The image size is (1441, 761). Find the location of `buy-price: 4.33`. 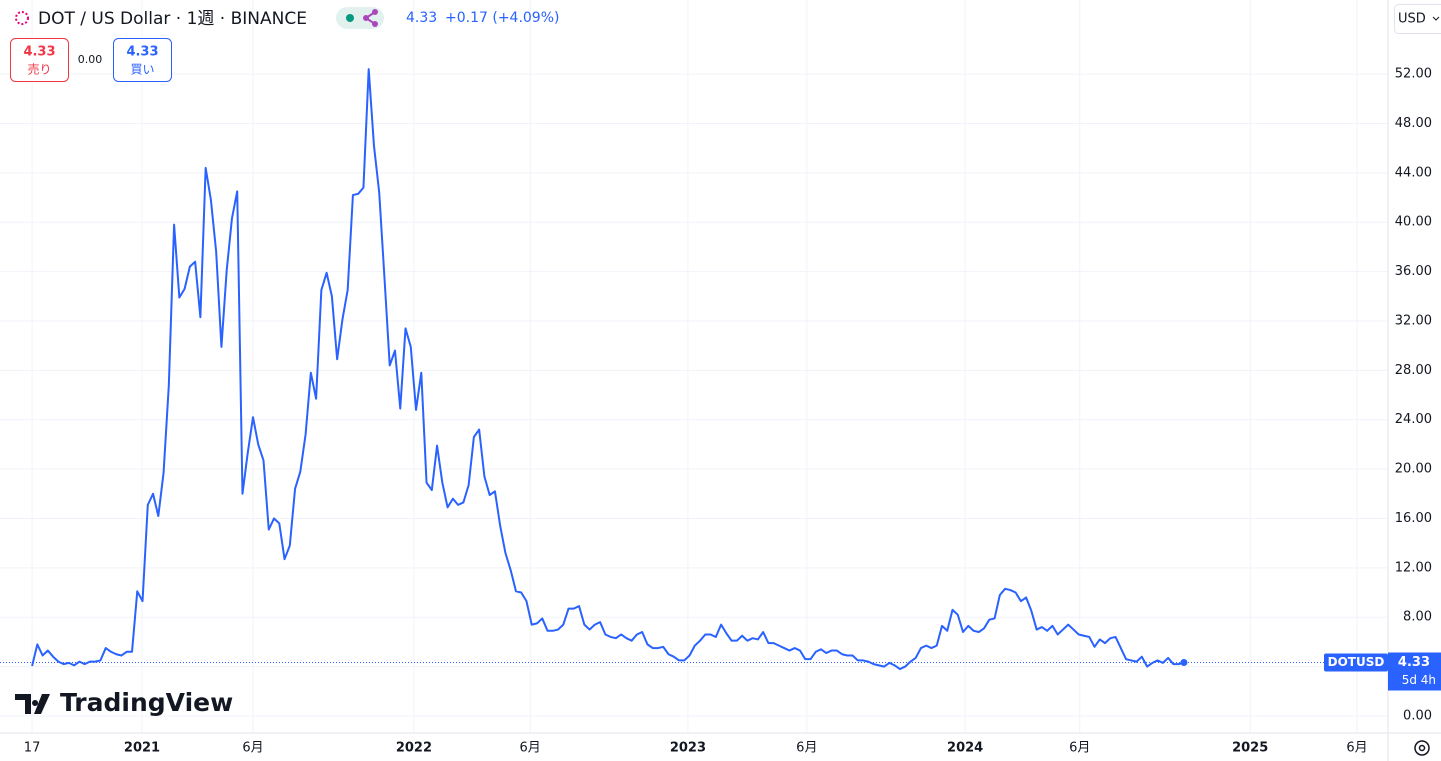

buy-price: 4.33 is located at coordinates (142, 52).